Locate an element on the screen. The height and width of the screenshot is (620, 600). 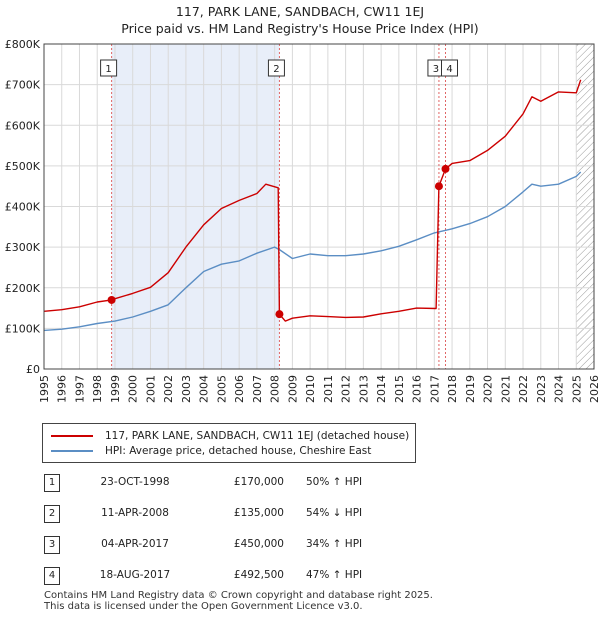
sale-price: £450,000 is located at coordinates (258, 544).